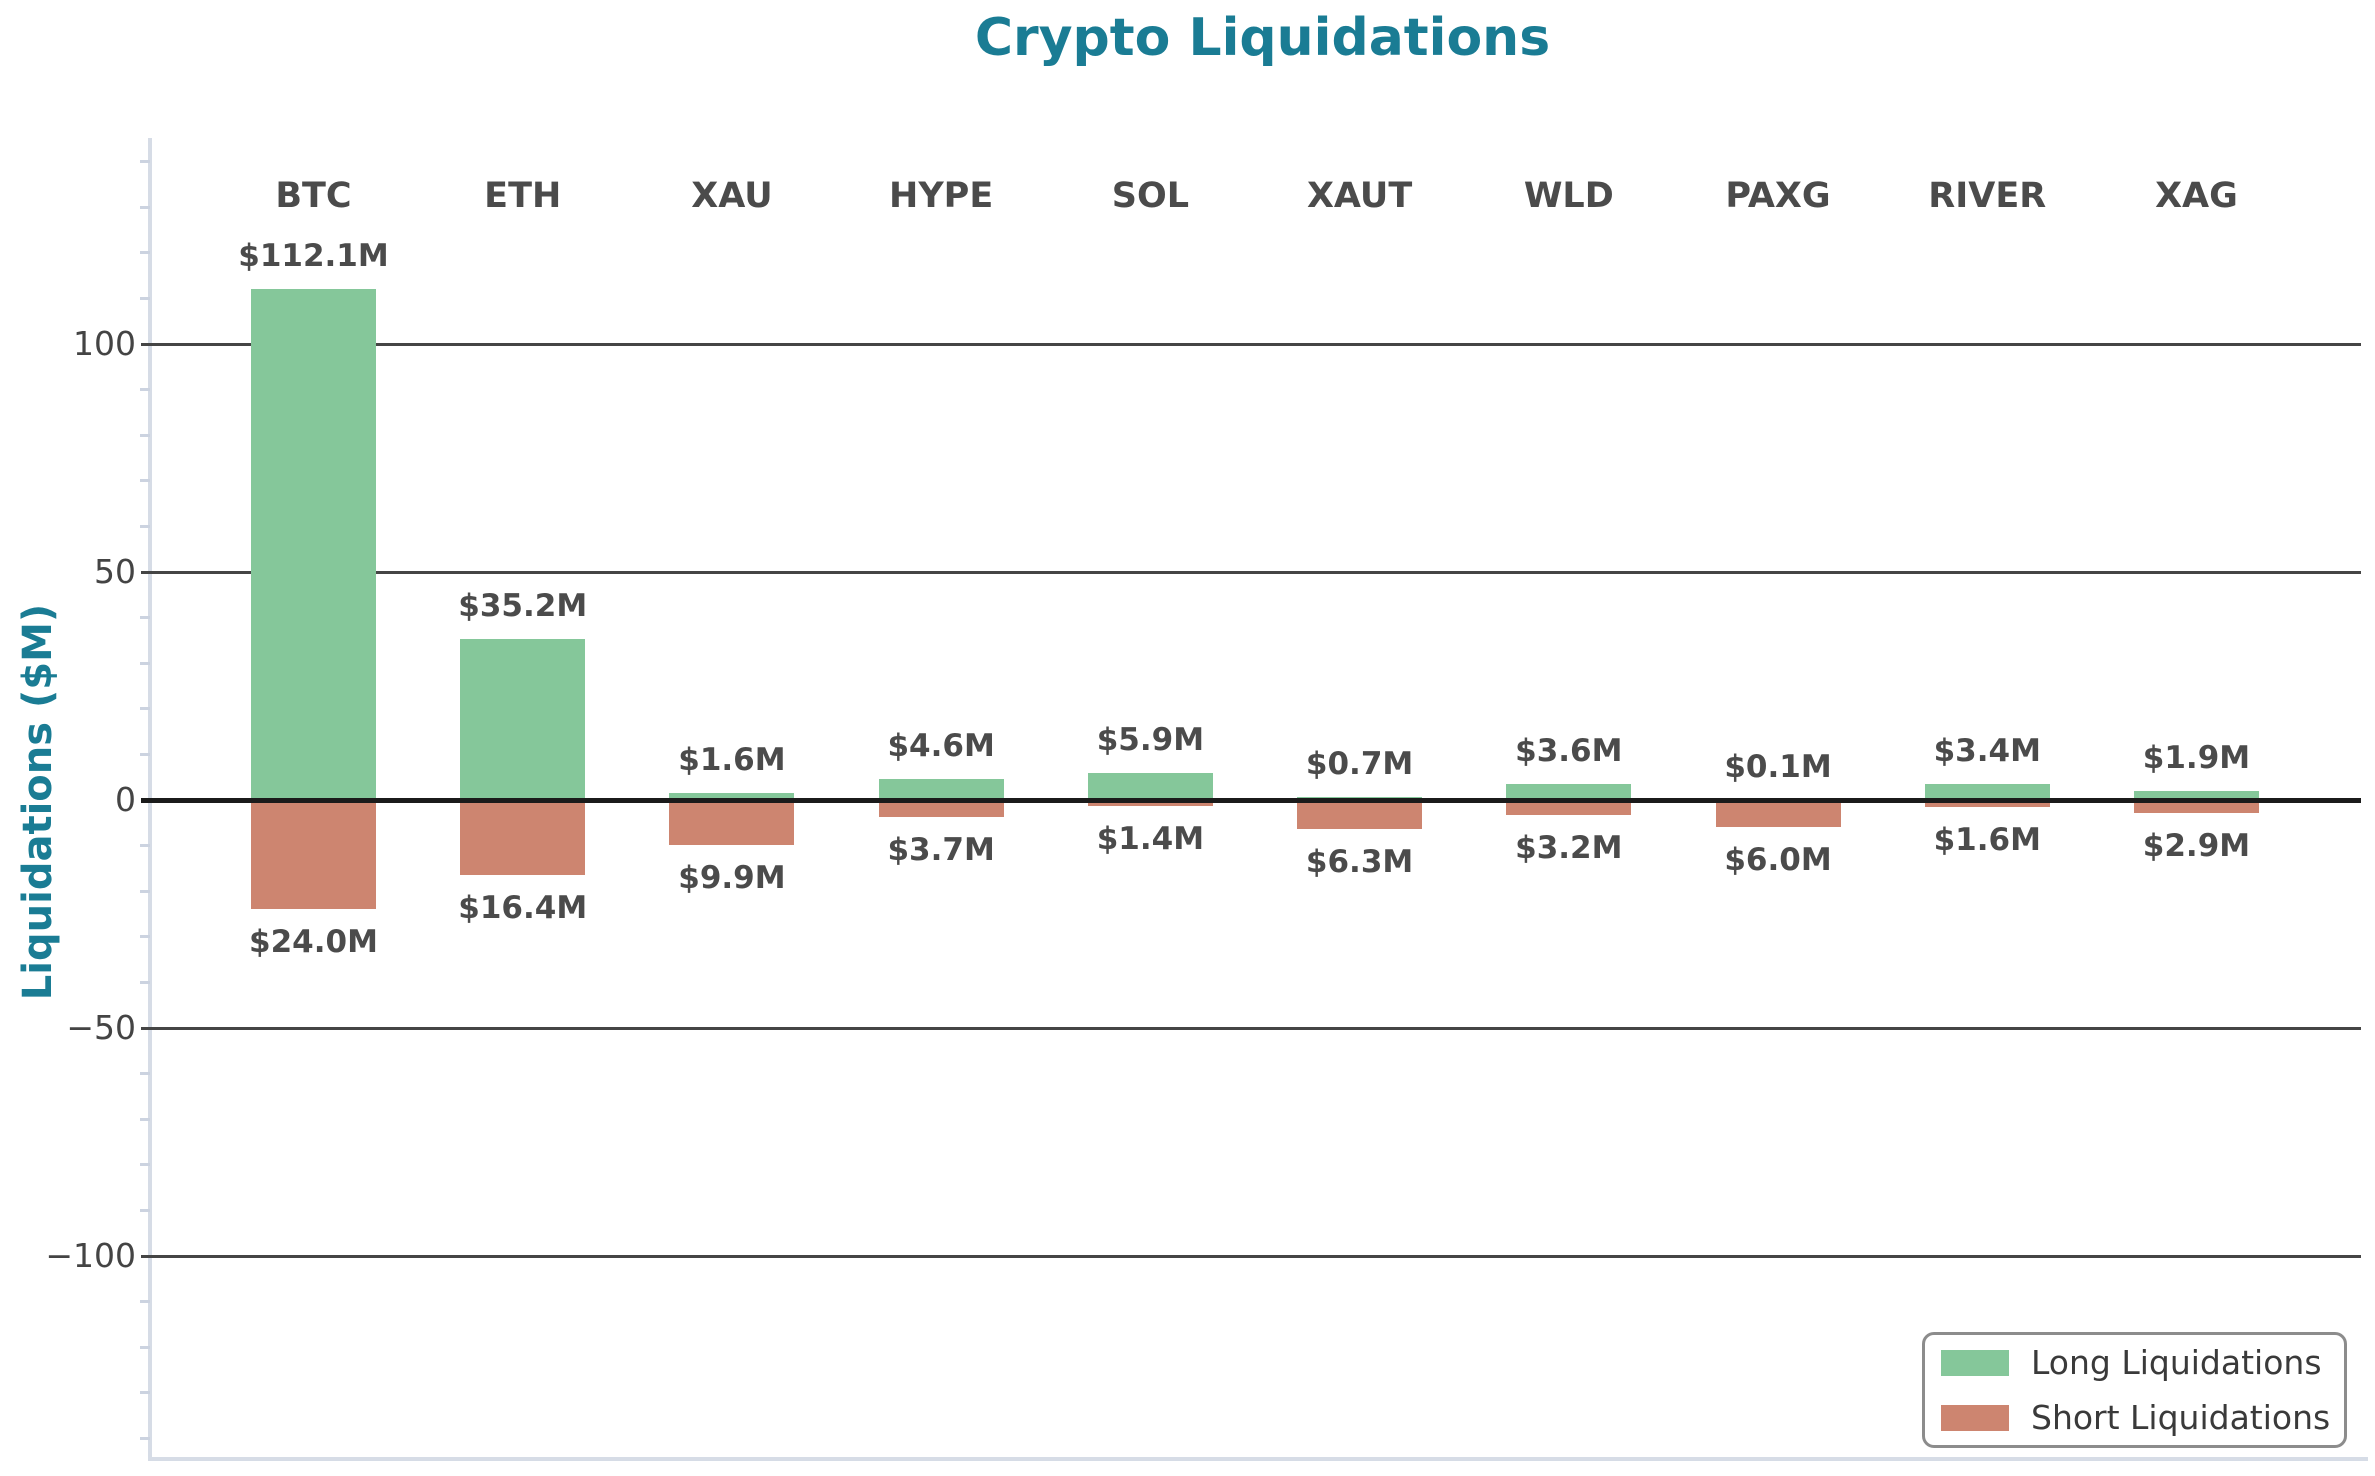  What do you see at coordinates (2134, 1390) in the screenshot?
I see `legend: Long Liquidations Short Liquidations` at bounding box center [2134, 1390].